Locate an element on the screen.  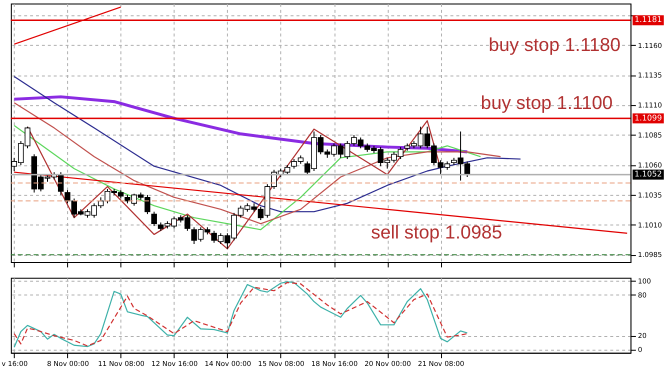
candlestick is located at coordinates (154, 219).